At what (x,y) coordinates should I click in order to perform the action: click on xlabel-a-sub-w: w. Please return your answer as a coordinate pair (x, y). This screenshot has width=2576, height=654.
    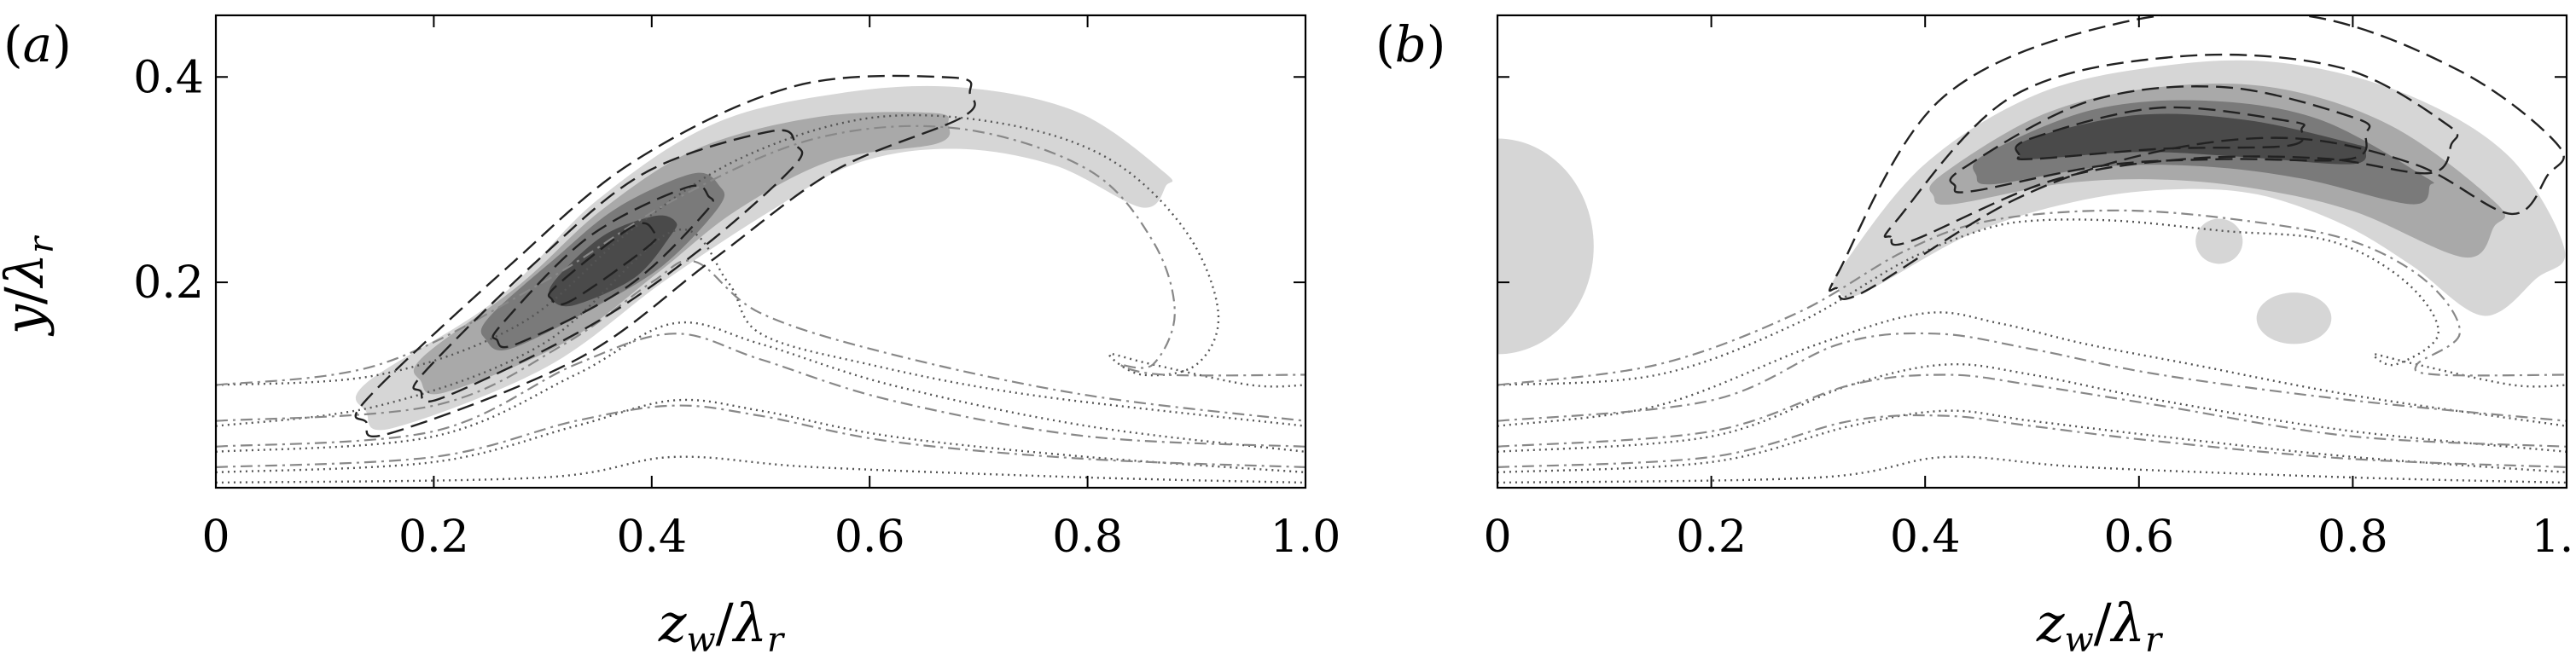
    Looking at the image, I should click on (701, 637).